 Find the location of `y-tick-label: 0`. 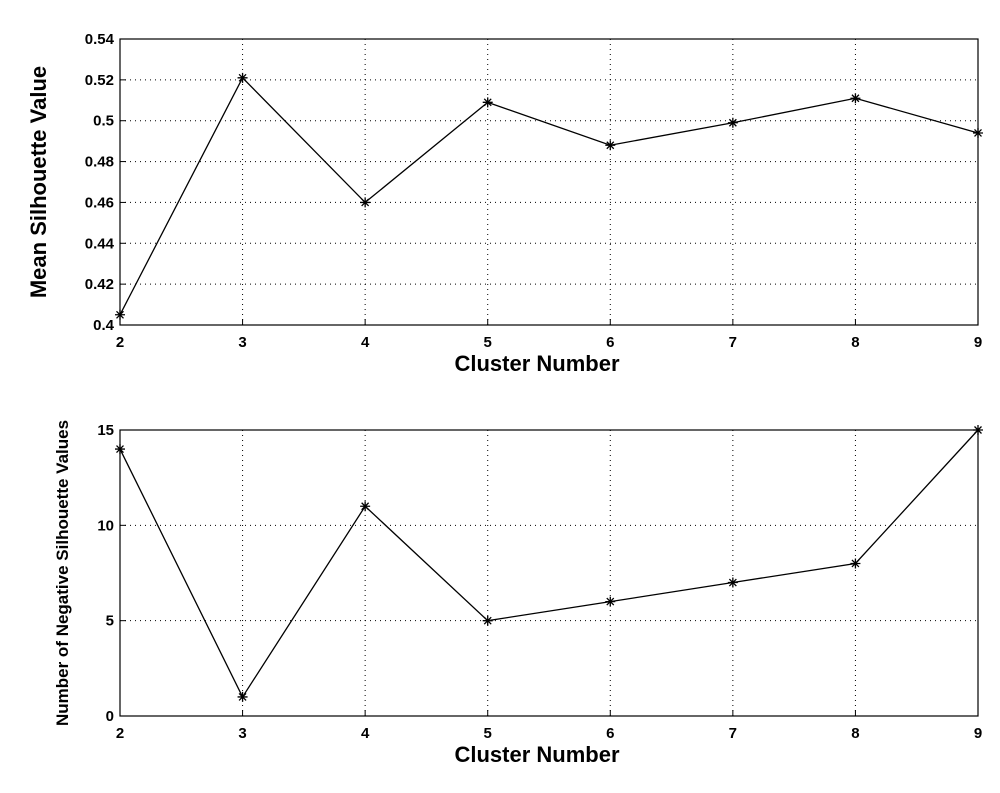

y-tick-label: 0 is located at coordinates (110, 716).